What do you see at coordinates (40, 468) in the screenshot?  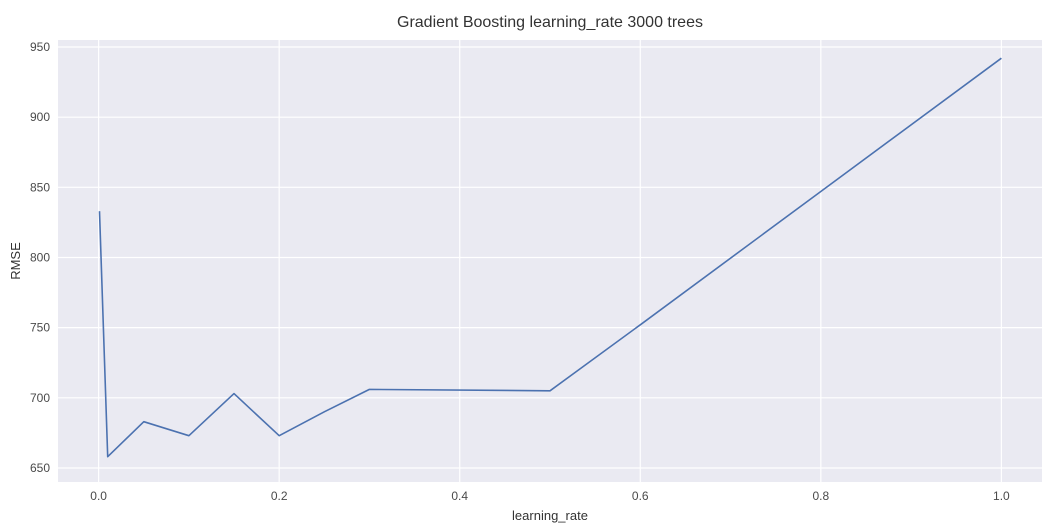 I see `y-tick-label: 650` at bounding box center [40, 468].